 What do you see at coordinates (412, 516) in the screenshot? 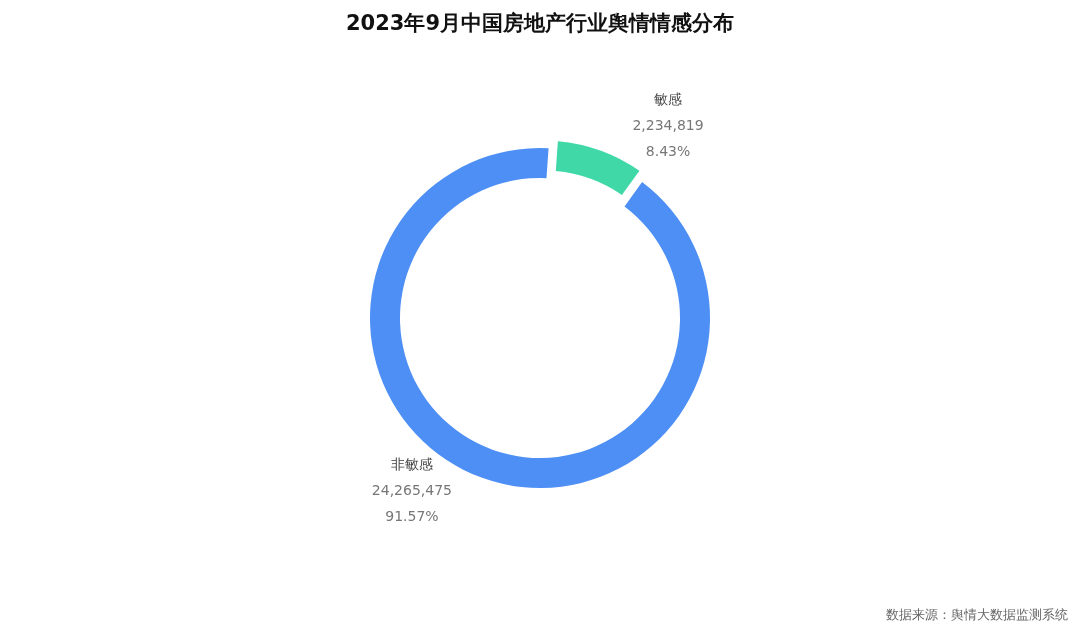
I see `text: 91.57%` at bounding box center [412, 516].